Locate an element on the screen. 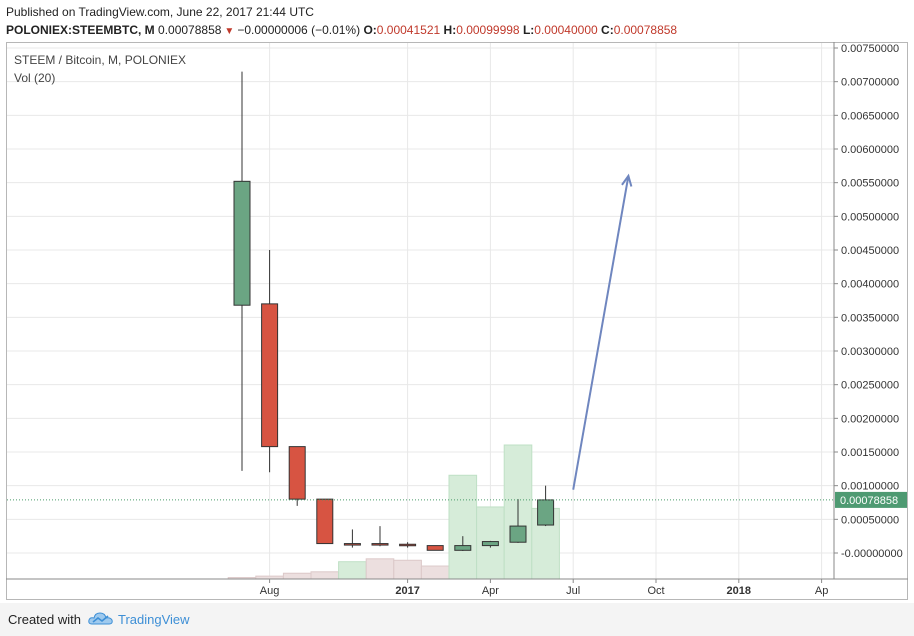 The image size is (914, 636). high-label: H: is located at coordinates (450, 30).